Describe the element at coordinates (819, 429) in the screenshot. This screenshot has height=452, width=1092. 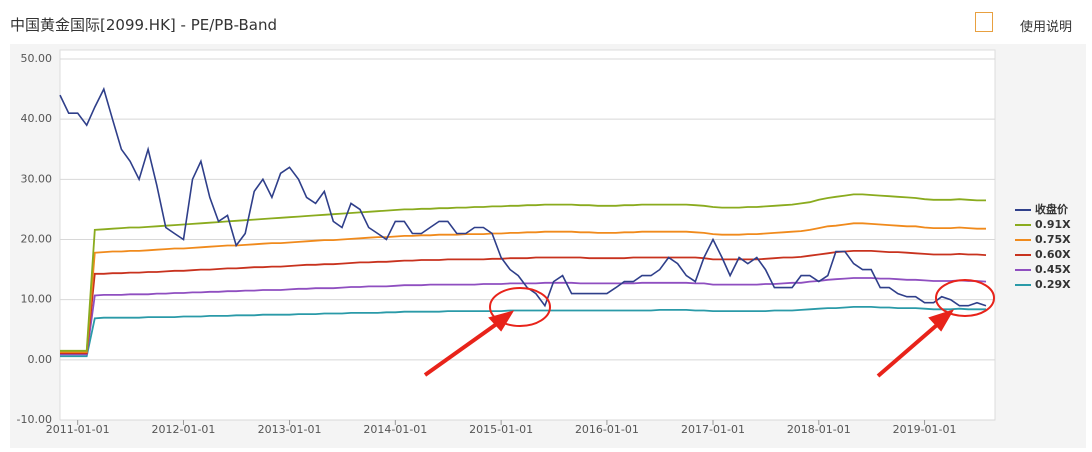
I see `x-tick-label: 2018-01-01` at that location.